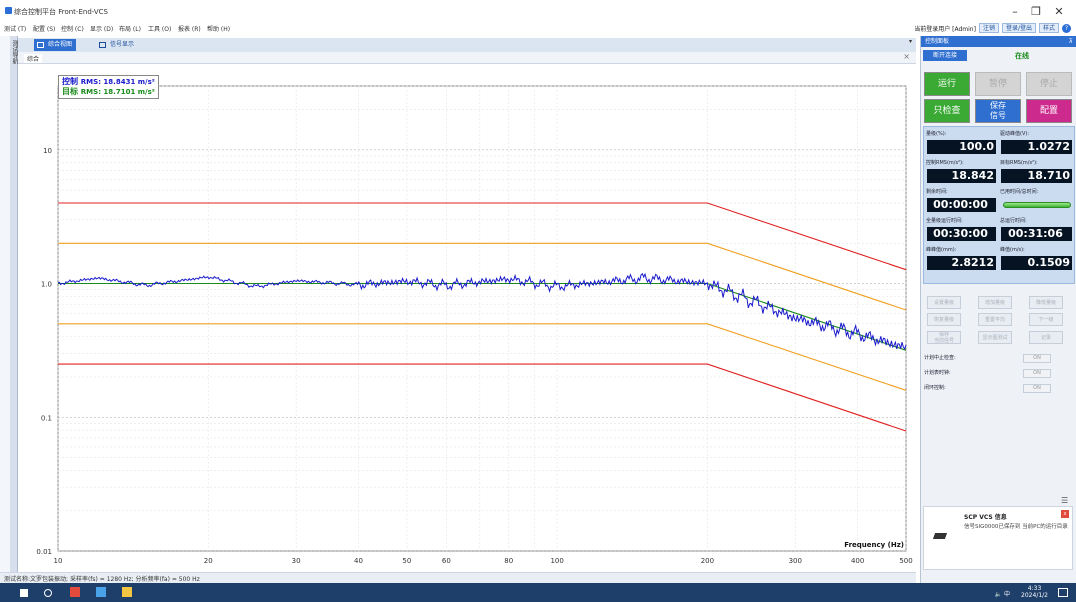  Describe the element at coordinates (40, 45) in the screenshot. I see `overview-icon` at that location.